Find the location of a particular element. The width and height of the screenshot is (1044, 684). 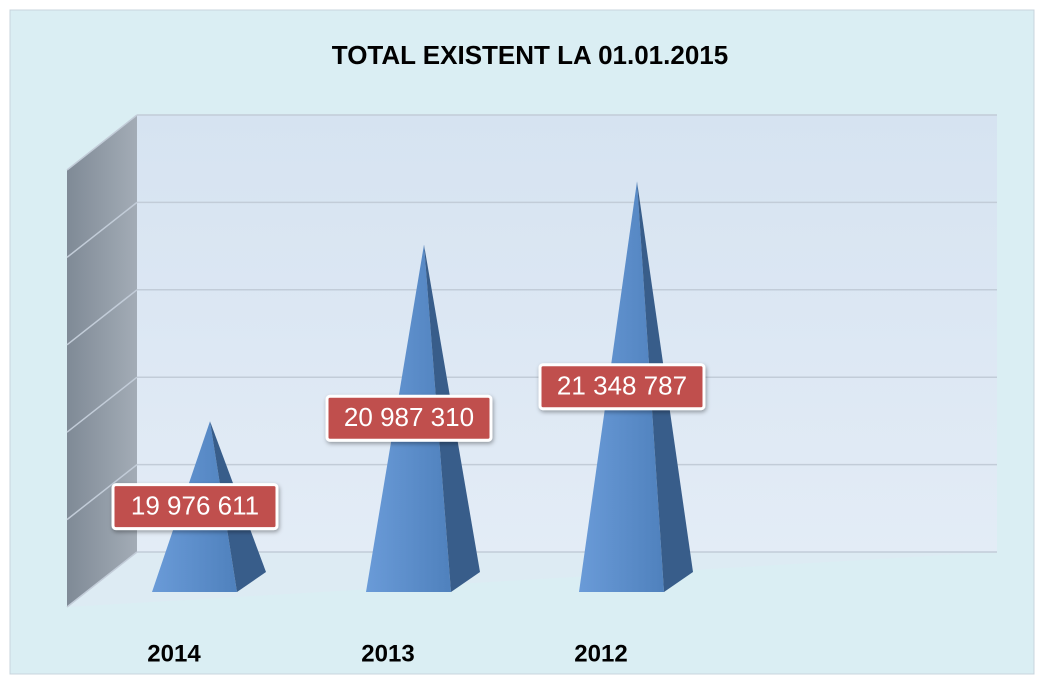

value-label: 20 987 310 is located at coordinates (409, 417).